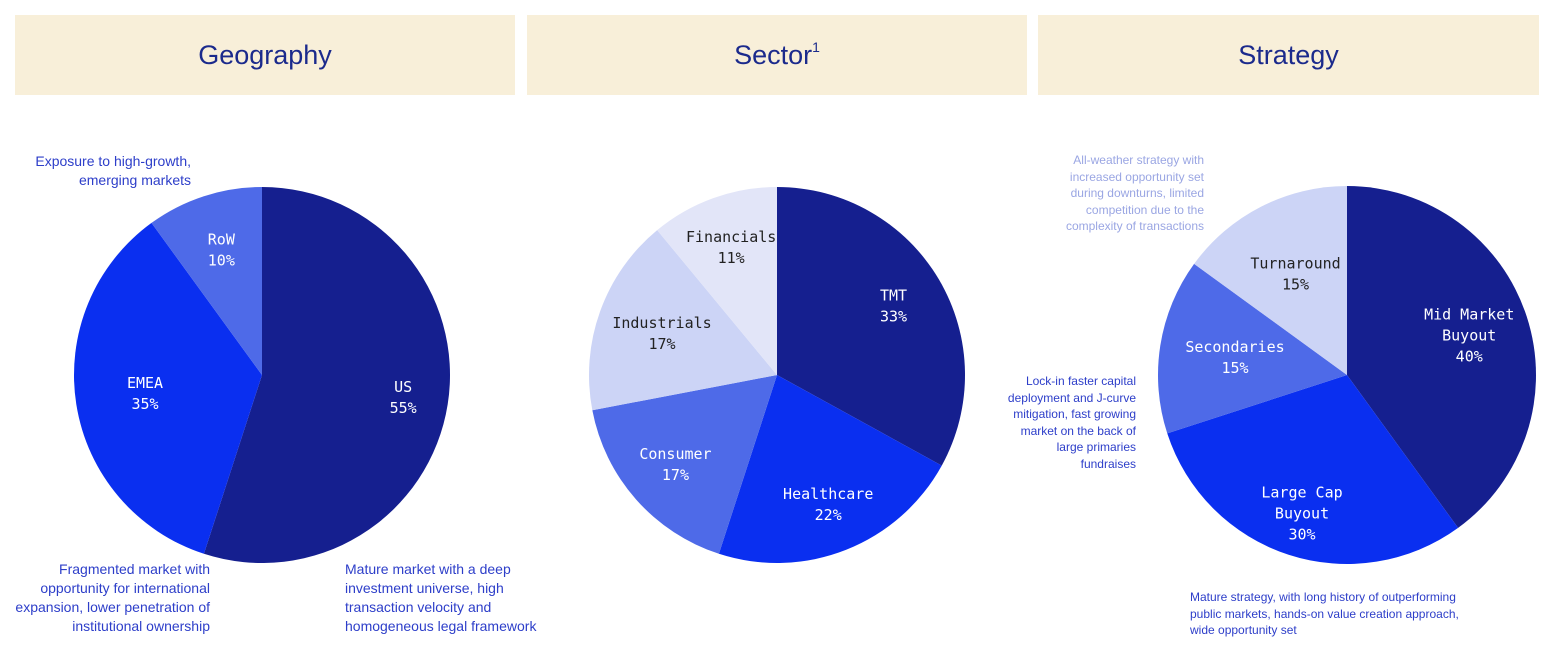 Image resolution: width=1552 pixels, height=654 pixels. I want to click on header-sector-text: Sector, so click(773, 54).